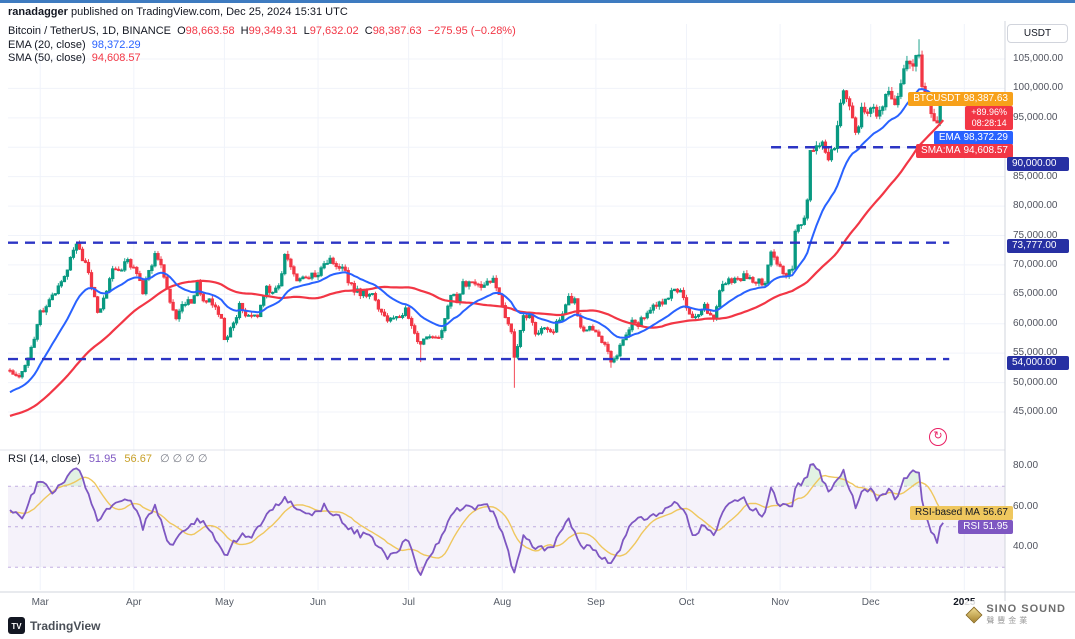 The height and width of the screenshot is (639, 1075). I want to click on close-label: C, so click(368, 31).